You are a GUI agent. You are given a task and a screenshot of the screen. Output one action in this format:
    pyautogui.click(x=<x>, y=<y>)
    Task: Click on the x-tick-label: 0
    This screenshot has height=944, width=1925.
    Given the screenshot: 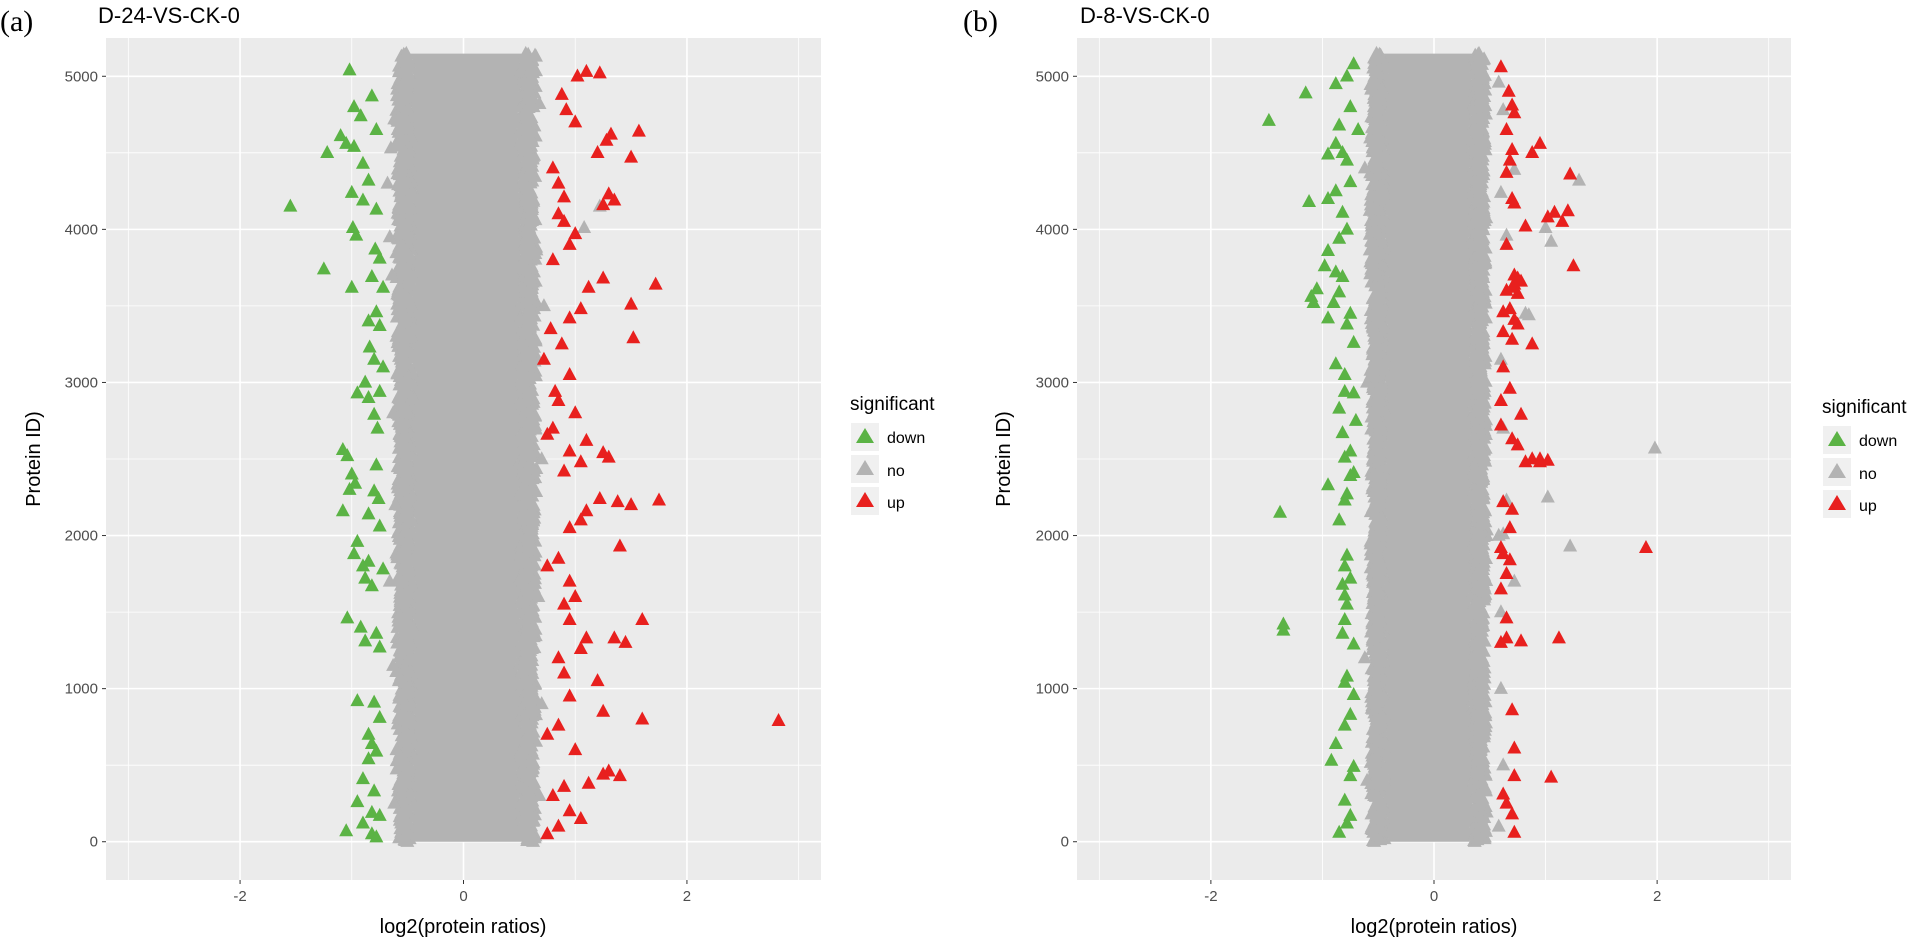 What is the action you would take?
    pyautogui.click(x=1434, y=896)
    